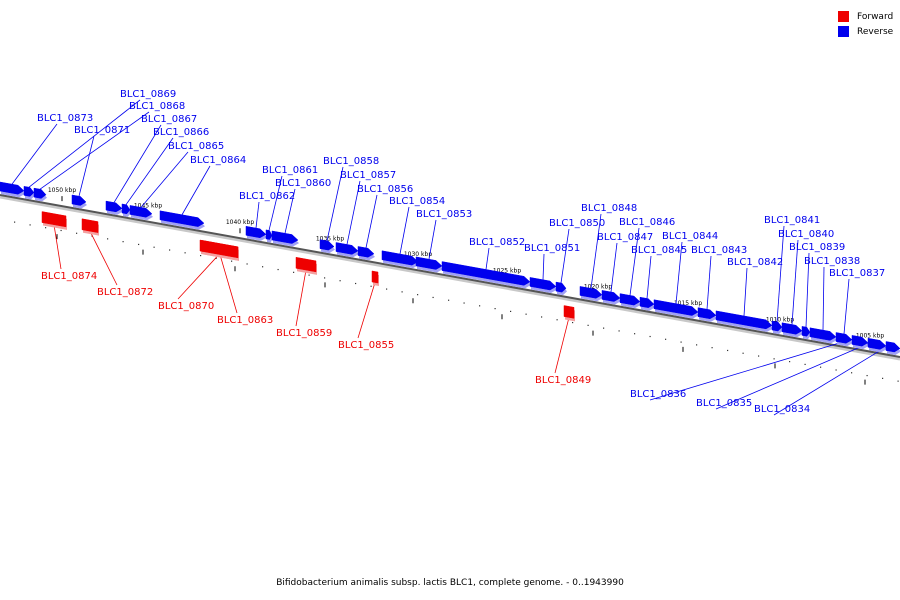 This screenshot has height=600, width=900. Describe the element at coordinates (62, 190) in the screenshot. I see `tick-label: 1050 kbp` at that location.